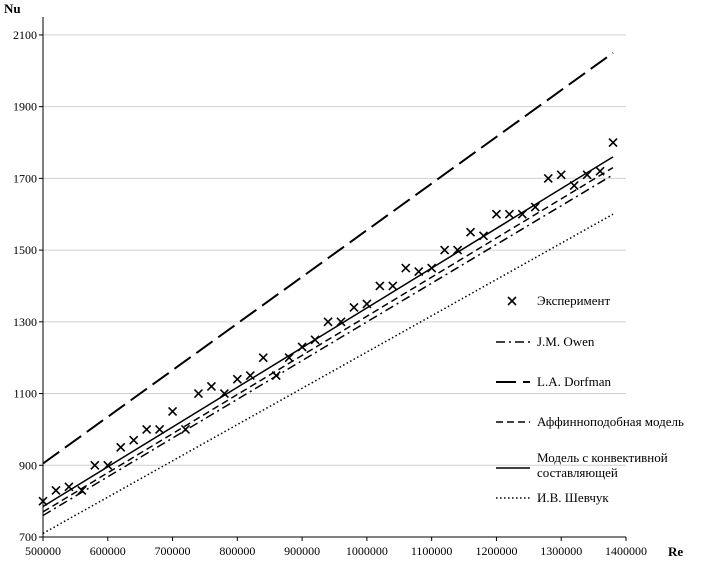 This screenshot has height=570, width=725. I want to click on y-tick-label: 1700, so click(25, 178).